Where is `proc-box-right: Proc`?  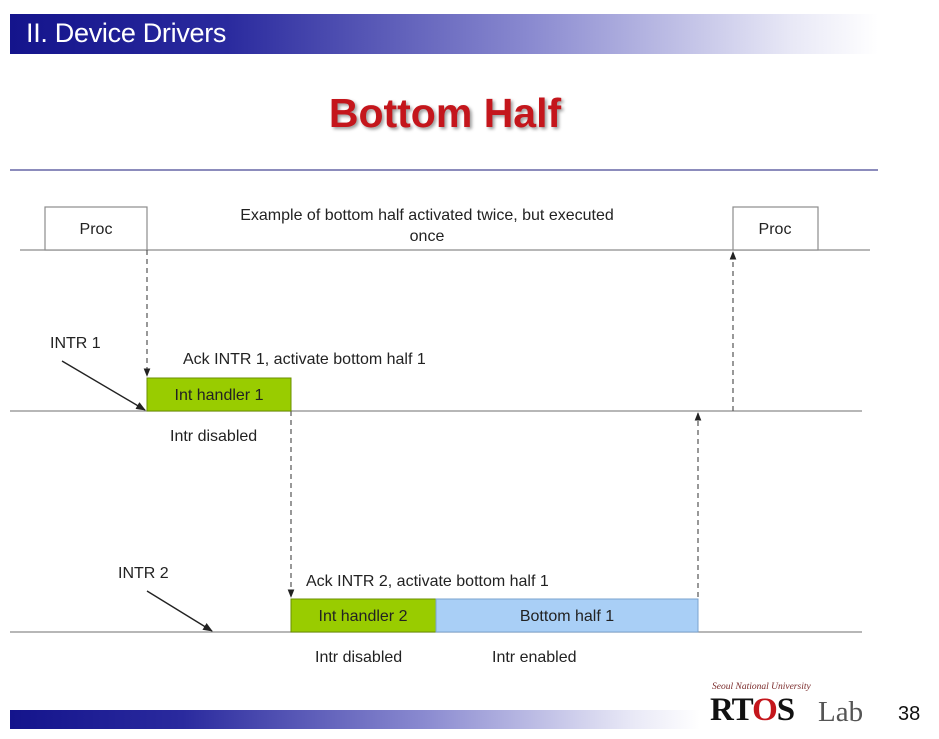
proc-box-right: Proc is located at coordinates (775, 228).